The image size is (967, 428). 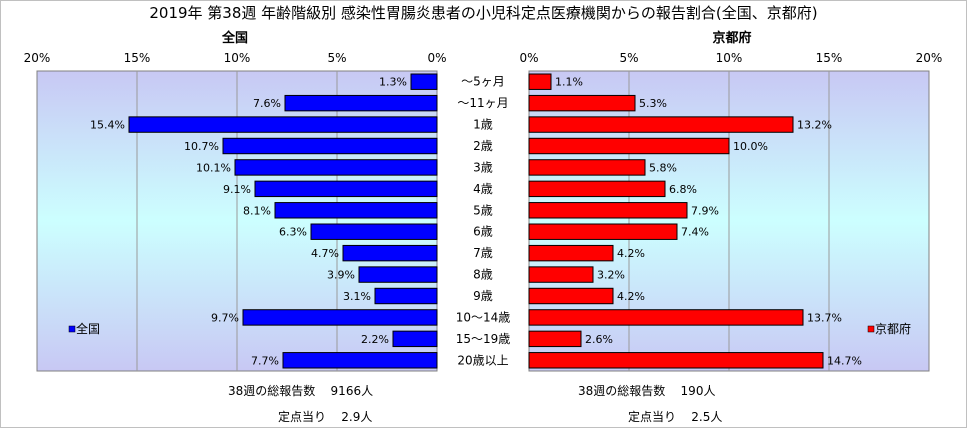 I want to click on national-data-label: 2.2%, so click(x=375, y=339).